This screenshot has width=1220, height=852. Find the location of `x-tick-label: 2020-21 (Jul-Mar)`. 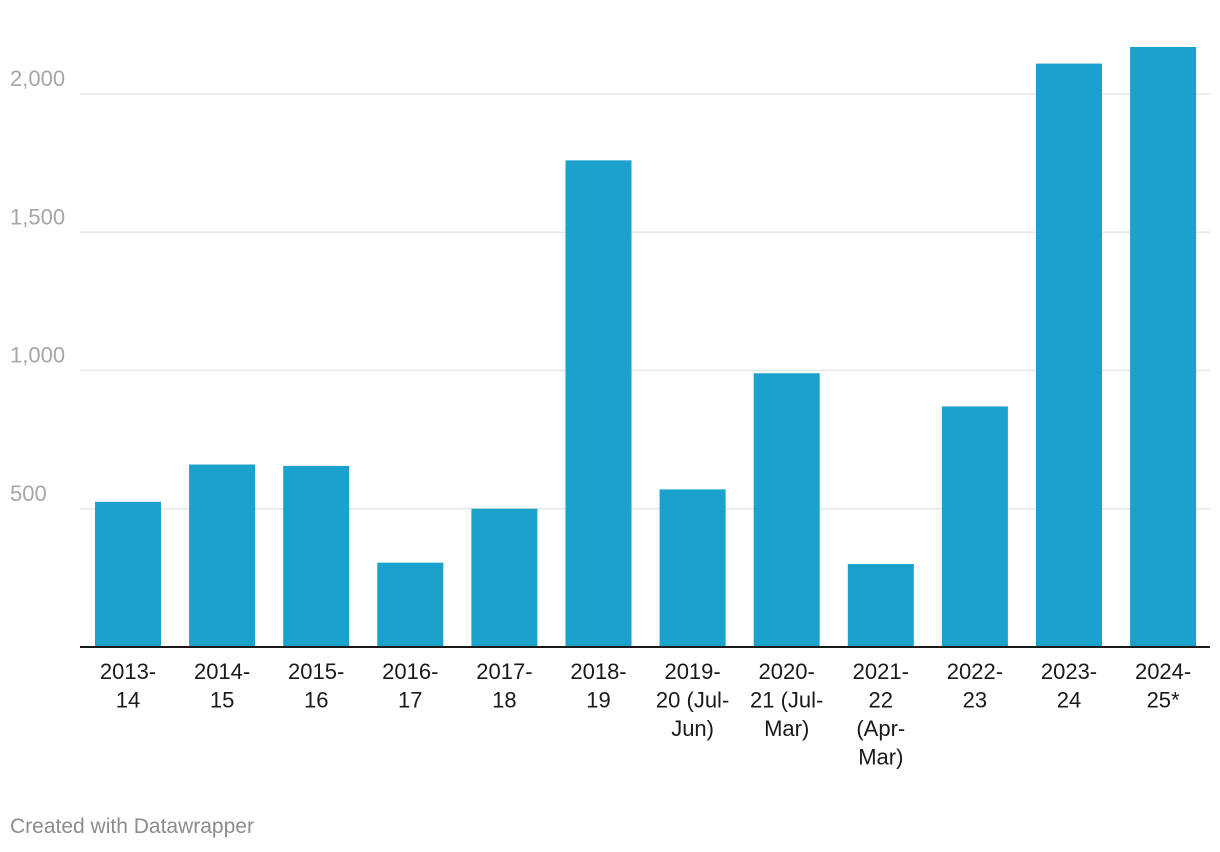

x-tick-label: 2020-21 (Jul-Mar) is located at coordinates (786, 700).